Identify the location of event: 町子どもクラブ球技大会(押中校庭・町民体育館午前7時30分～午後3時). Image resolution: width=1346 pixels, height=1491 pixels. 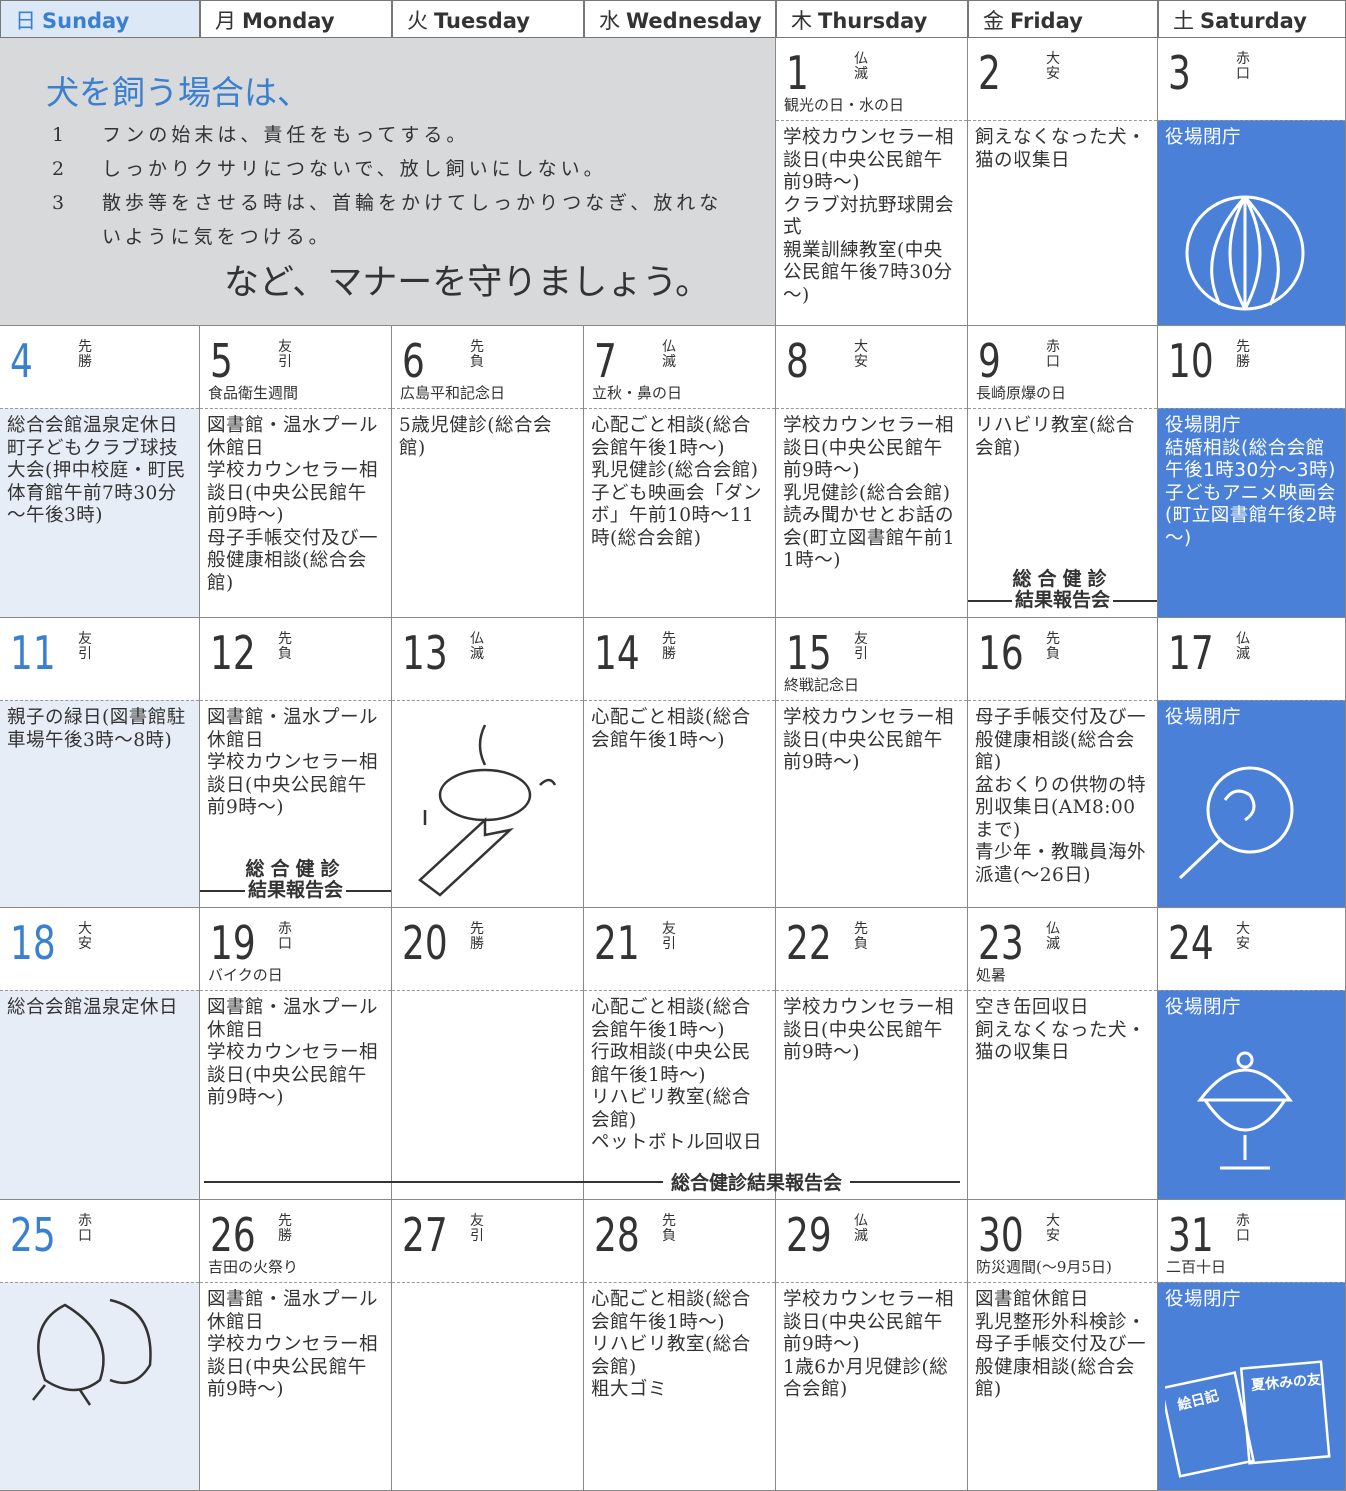
(96, 482).